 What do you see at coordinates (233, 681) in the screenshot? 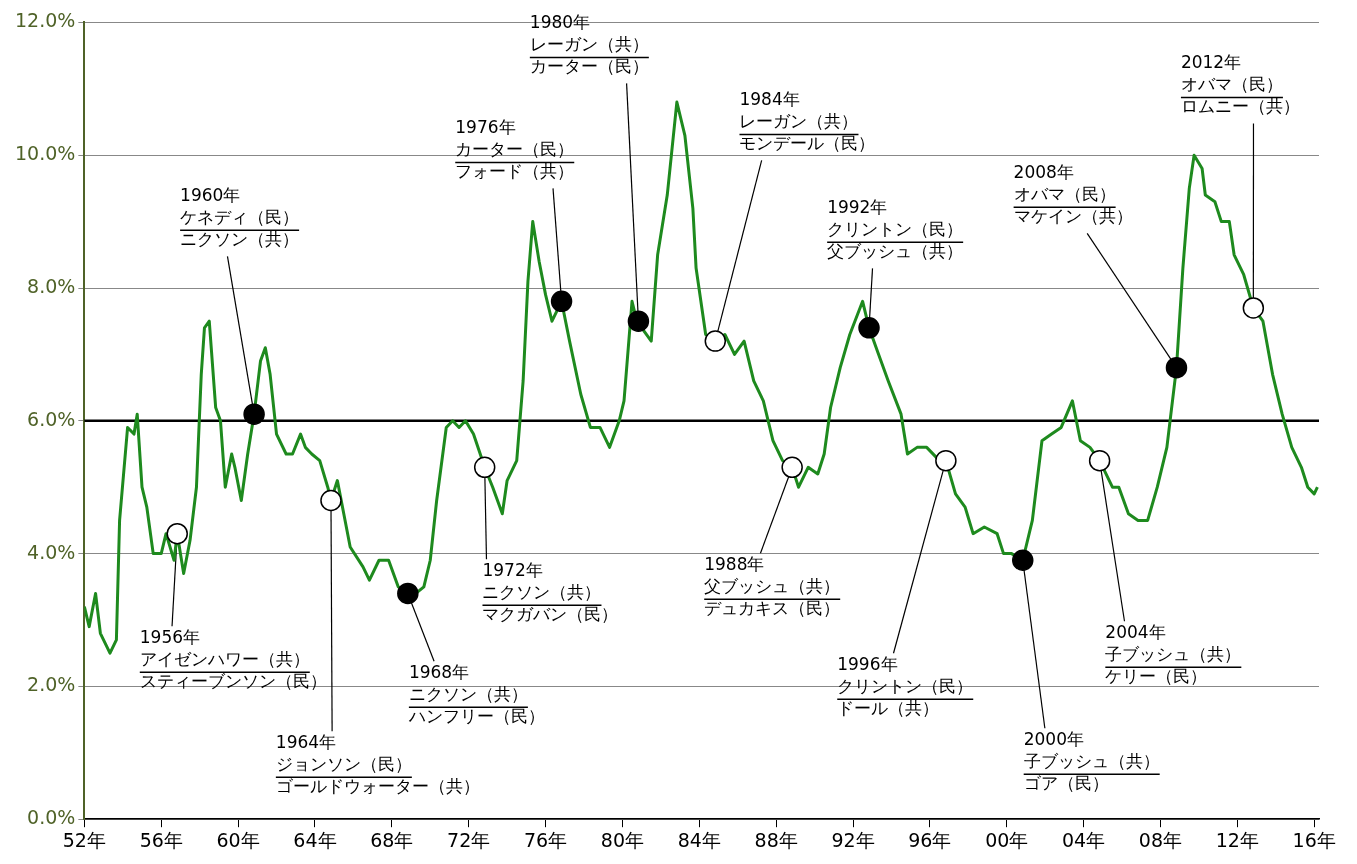
I see `annotation: スティーブンソン（民）` at bounding box center [233, 681].